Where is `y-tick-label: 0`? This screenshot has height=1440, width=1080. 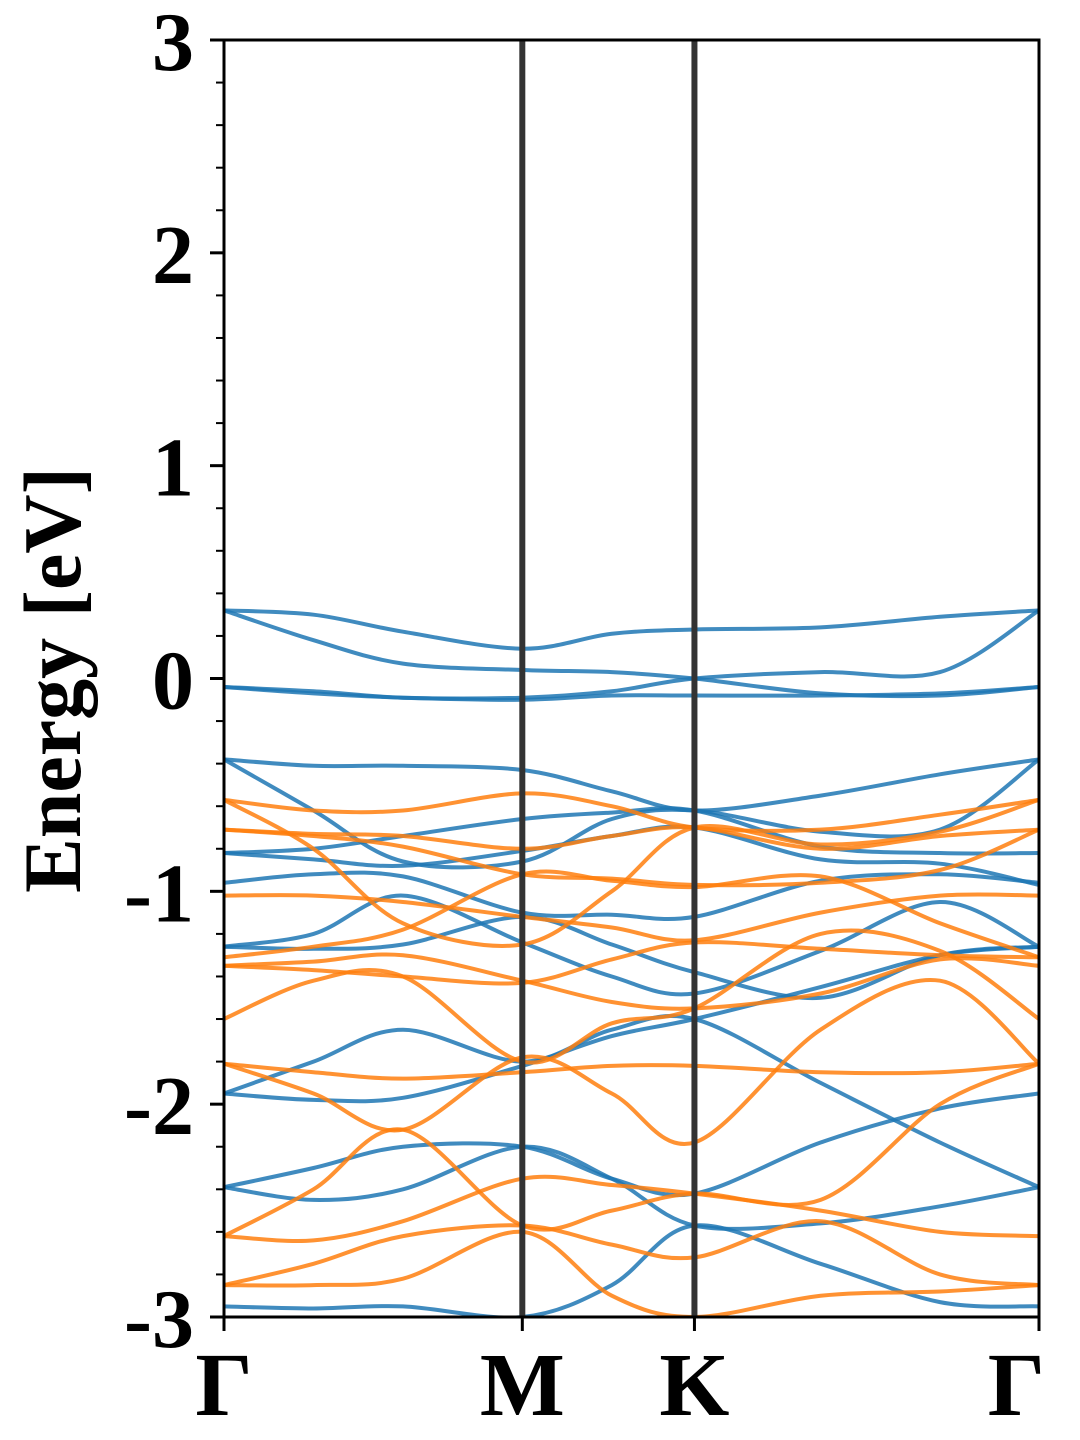
y-tick-label: 0 is located at coordinates (173, 681).